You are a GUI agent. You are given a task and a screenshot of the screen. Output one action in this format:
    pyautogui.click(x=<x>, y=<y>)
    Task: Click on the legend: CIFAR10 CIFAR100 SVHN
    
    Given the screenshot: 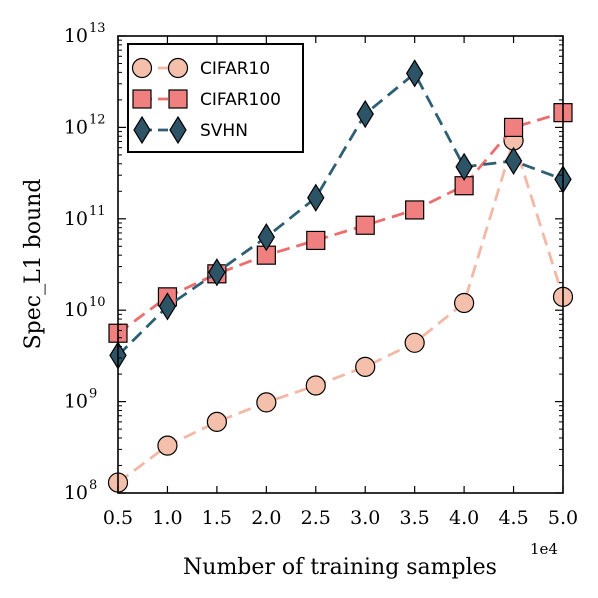 What is the action you would take?
    pyautogui.click(x=215, y=98)
    